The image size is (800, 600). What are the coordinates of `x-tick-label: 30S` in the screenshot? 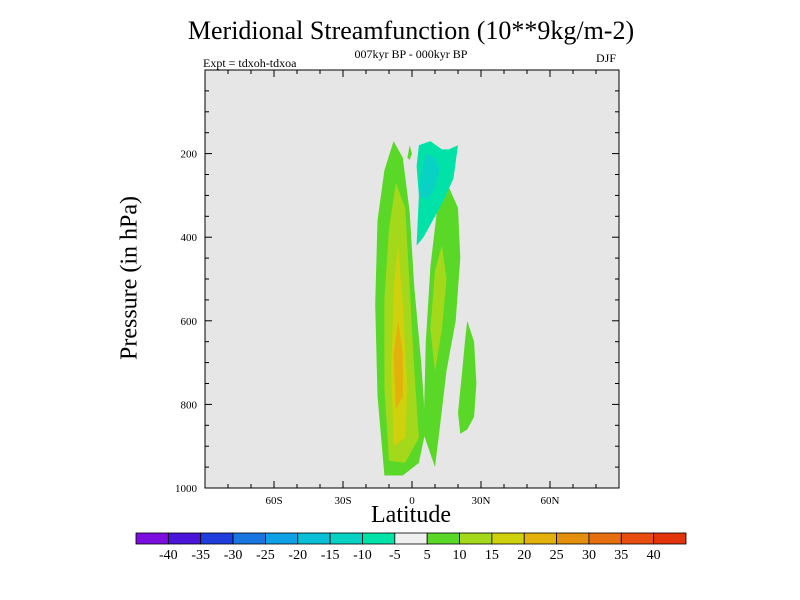 It's located at (342, 501).